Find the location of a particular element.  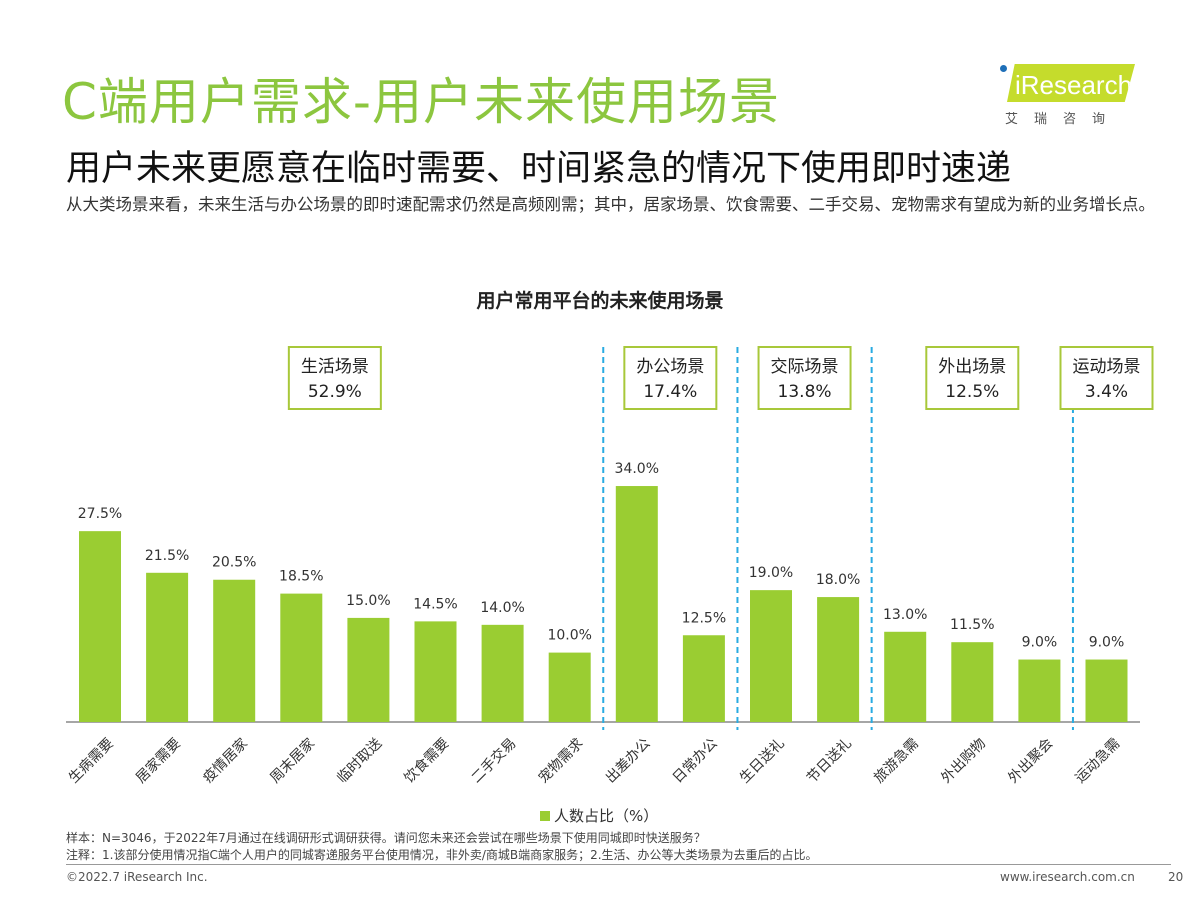

x-tick-label: 生病需要 is located at coordinates (91, 761).